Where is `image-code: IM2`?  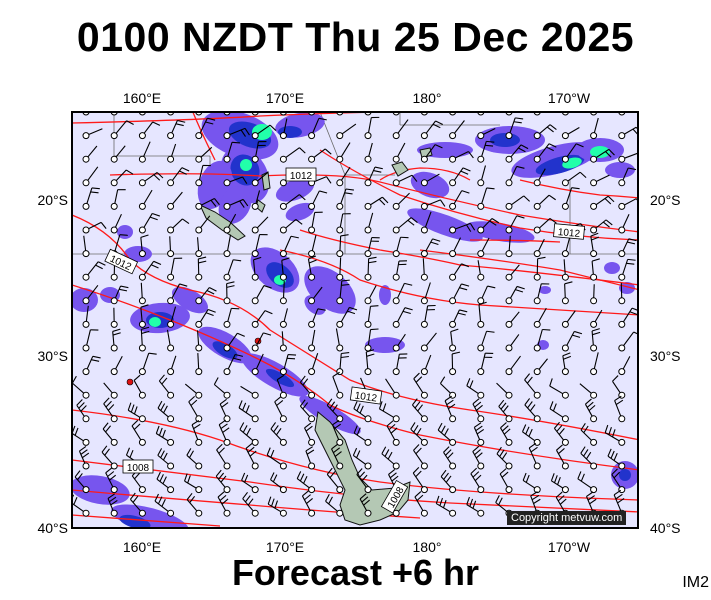 image-code: IM2 is located at coordinates (695, 582).